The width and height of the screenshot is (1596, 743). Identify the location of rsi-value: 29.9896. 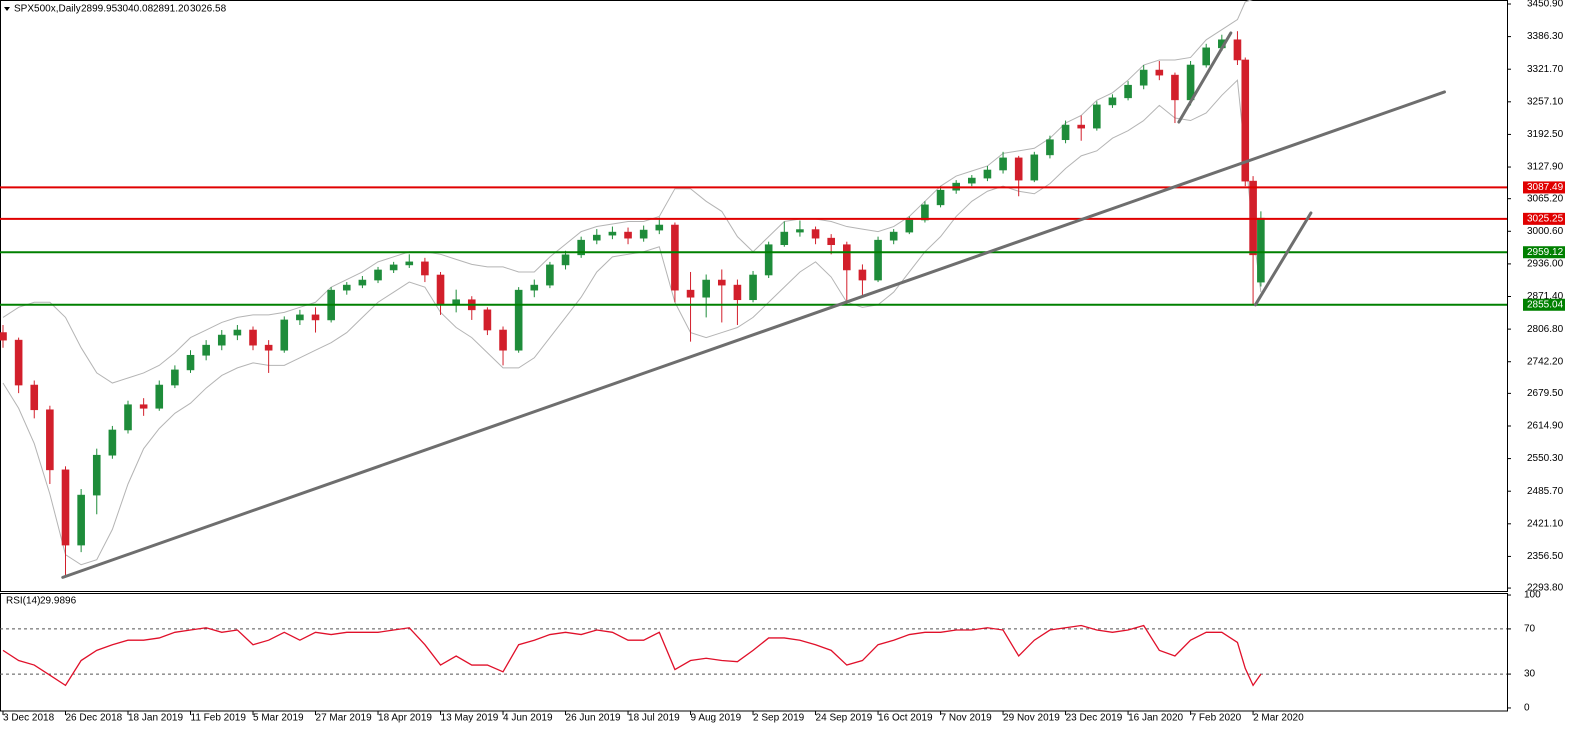
(58, 601).